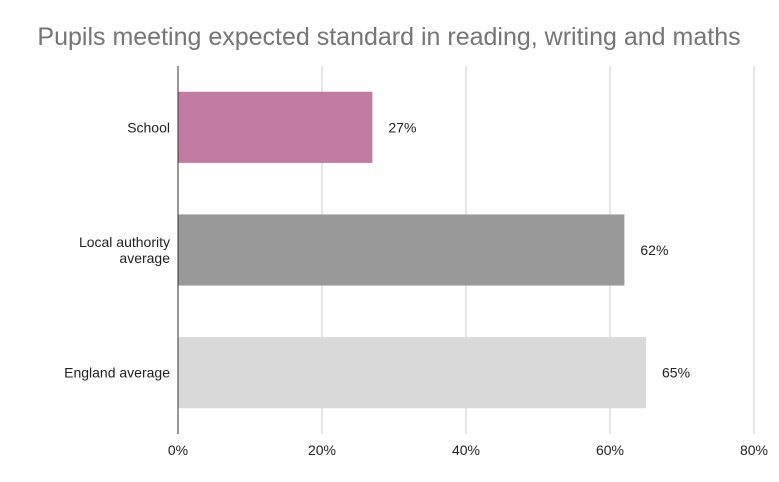 This screenshot has height=482, width=779. What do you see at coordinates (275, 127) in the screenshot?
I see `bar-school` at bounding box center [275, 127].